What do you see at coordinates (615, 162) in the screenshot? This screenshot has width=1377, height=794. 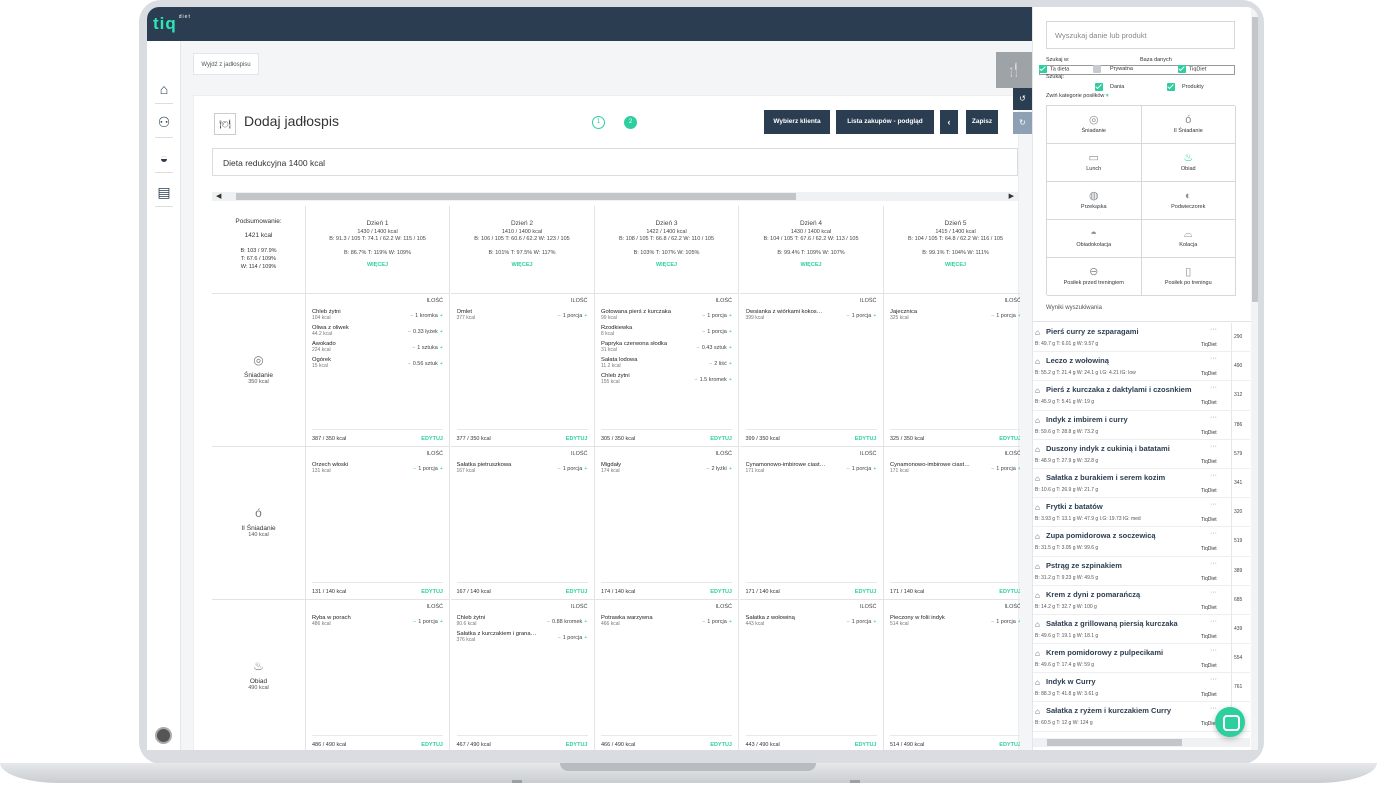 I see `diet-name: Dieta redukcyjna 1400 kcal` at bounding box center [615, 162].